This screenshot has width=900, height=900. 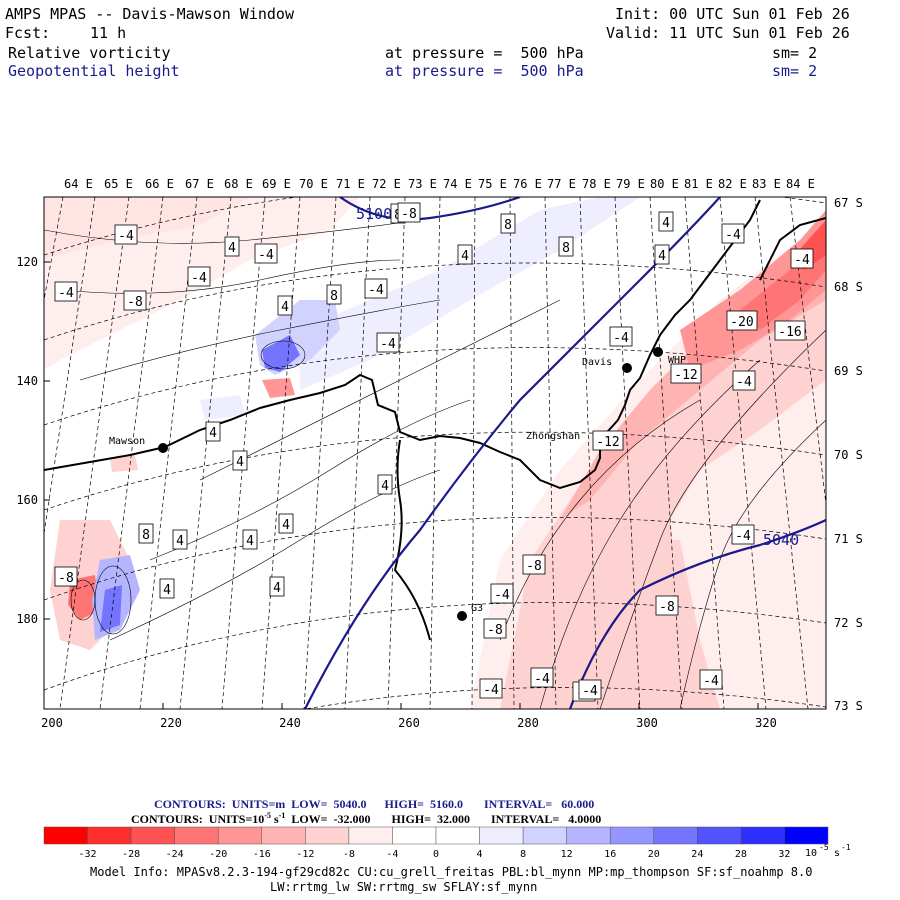 What do you see at coordinates (553, 436) in the screenshot?
I see `station-label-zhongshan: Zhongshan` at bounding box center [553, 436].